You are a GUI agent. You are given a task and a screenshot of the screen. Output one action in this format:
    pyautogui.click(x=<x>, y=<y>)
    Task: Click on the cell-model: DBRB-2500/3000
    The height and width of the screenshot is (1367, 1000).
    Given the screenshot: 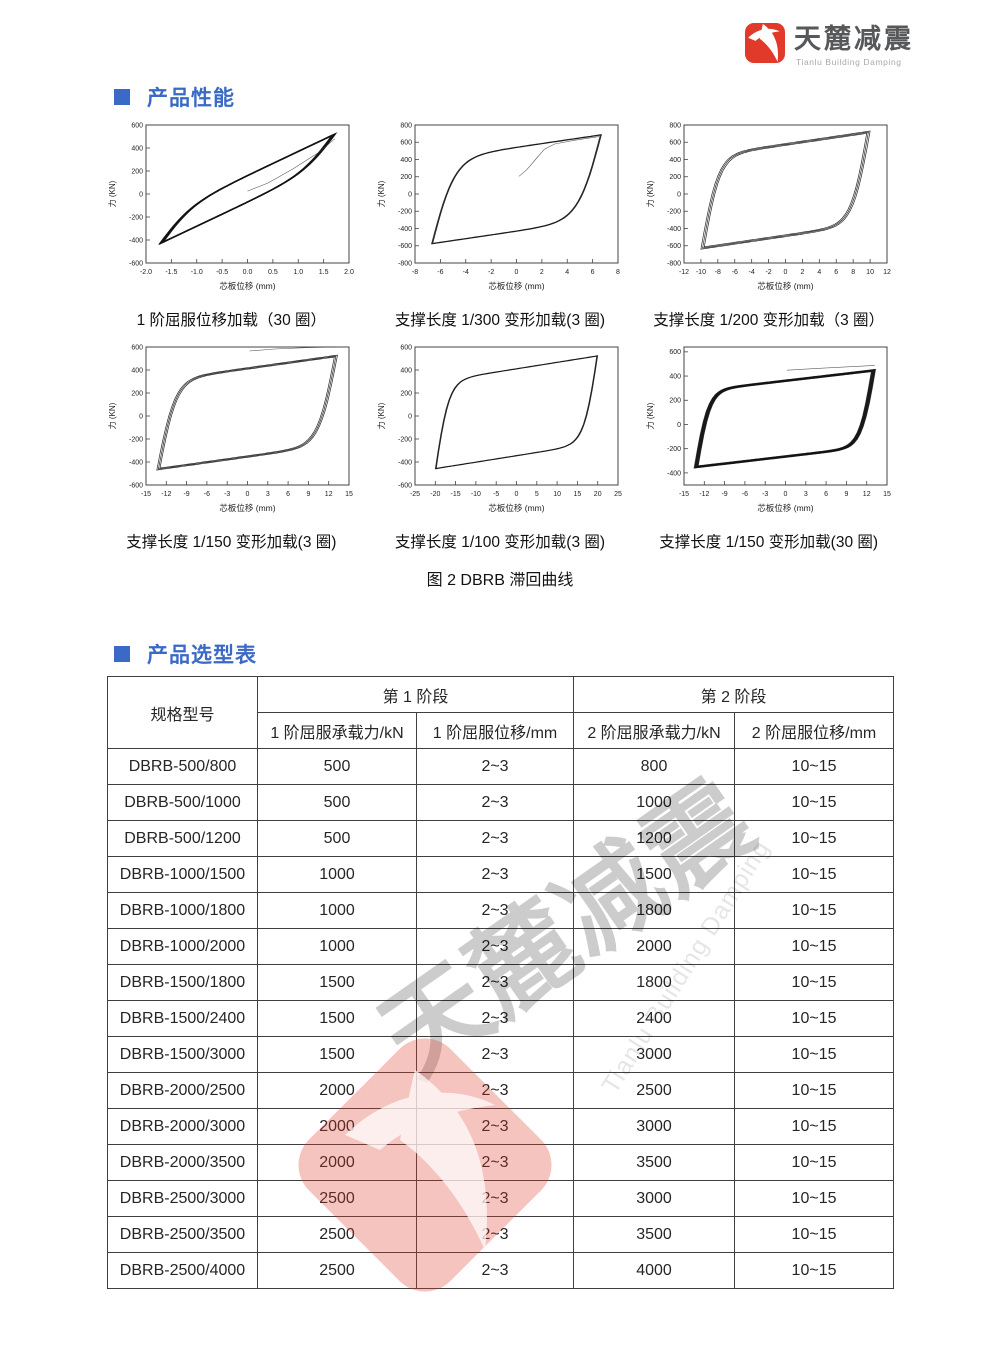 What is the action you would take?
    pyautogui.click(x=182, y=1198)
    